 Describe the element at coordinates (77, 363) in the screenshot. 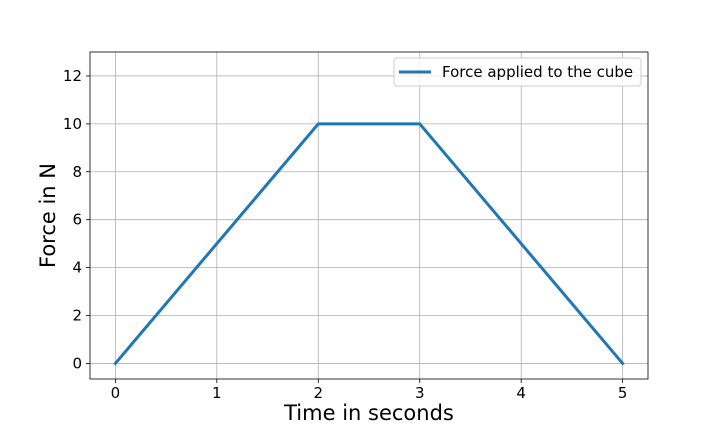

I see `y-tick-label: 0` at that location.